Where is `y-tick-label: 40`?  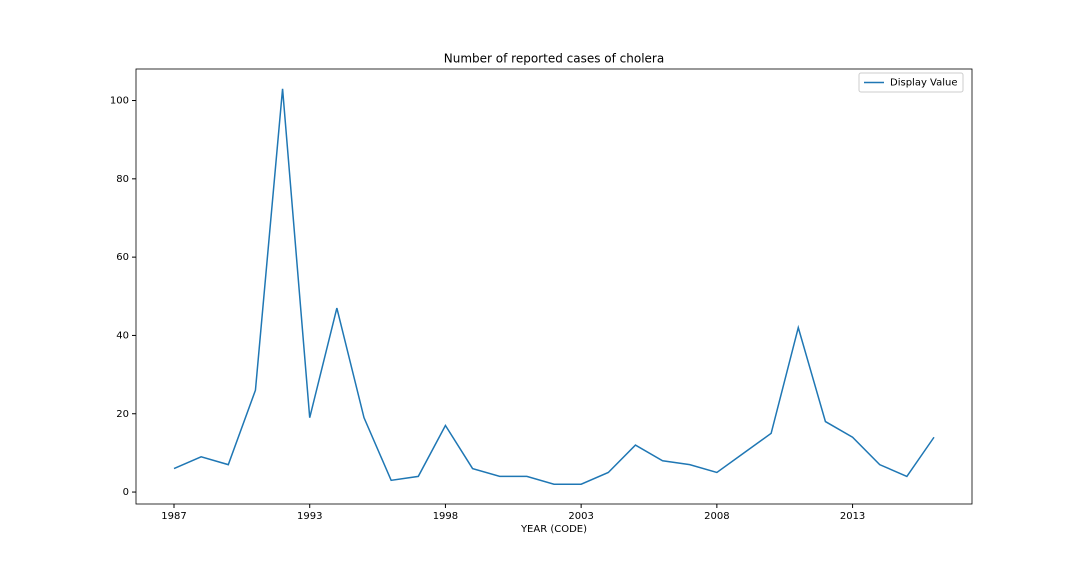
y-tick-label: 40 is located at coordinates (122, 335).